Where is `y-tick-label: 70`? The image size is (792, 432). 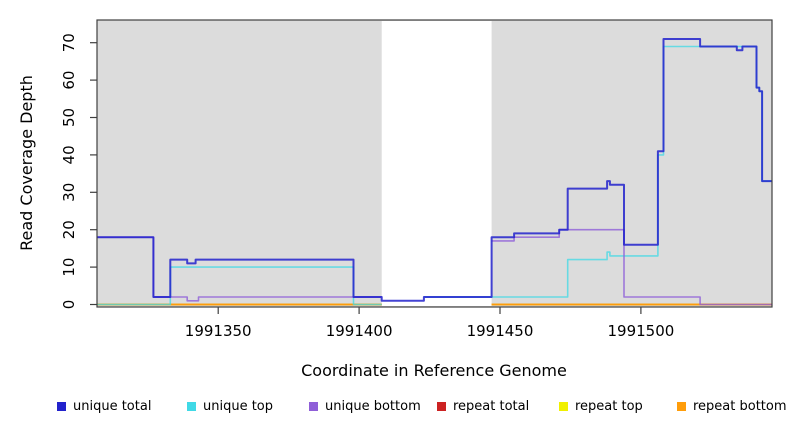 y-tick-label: 70 is located at coordinates (69, 42).